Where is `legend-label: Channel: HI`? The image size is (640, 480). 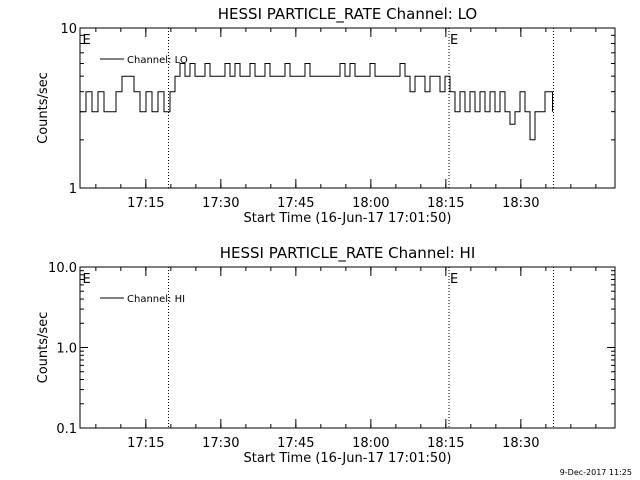 legend-label: Channel: HI is located at coordinates (156, 299).